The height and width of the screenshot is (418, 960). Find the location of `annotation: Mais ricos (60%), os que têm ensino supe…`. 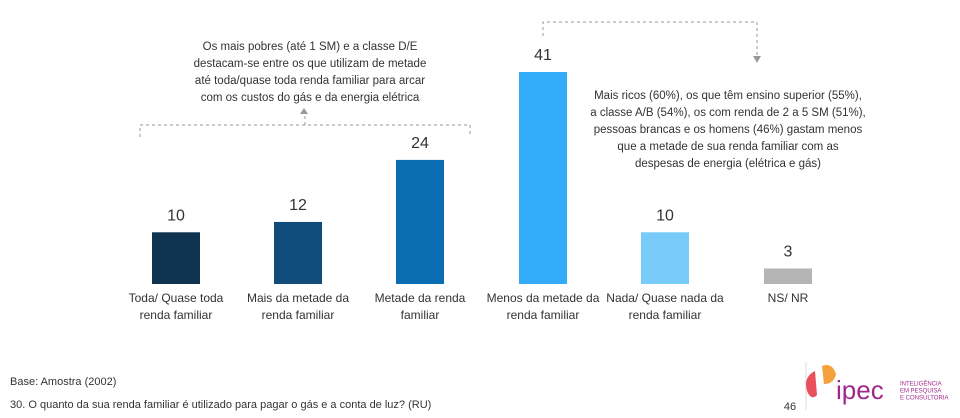

annotation: Mais ricos (60%), os que têm ensino supe… is located at coordinates (728, 96).